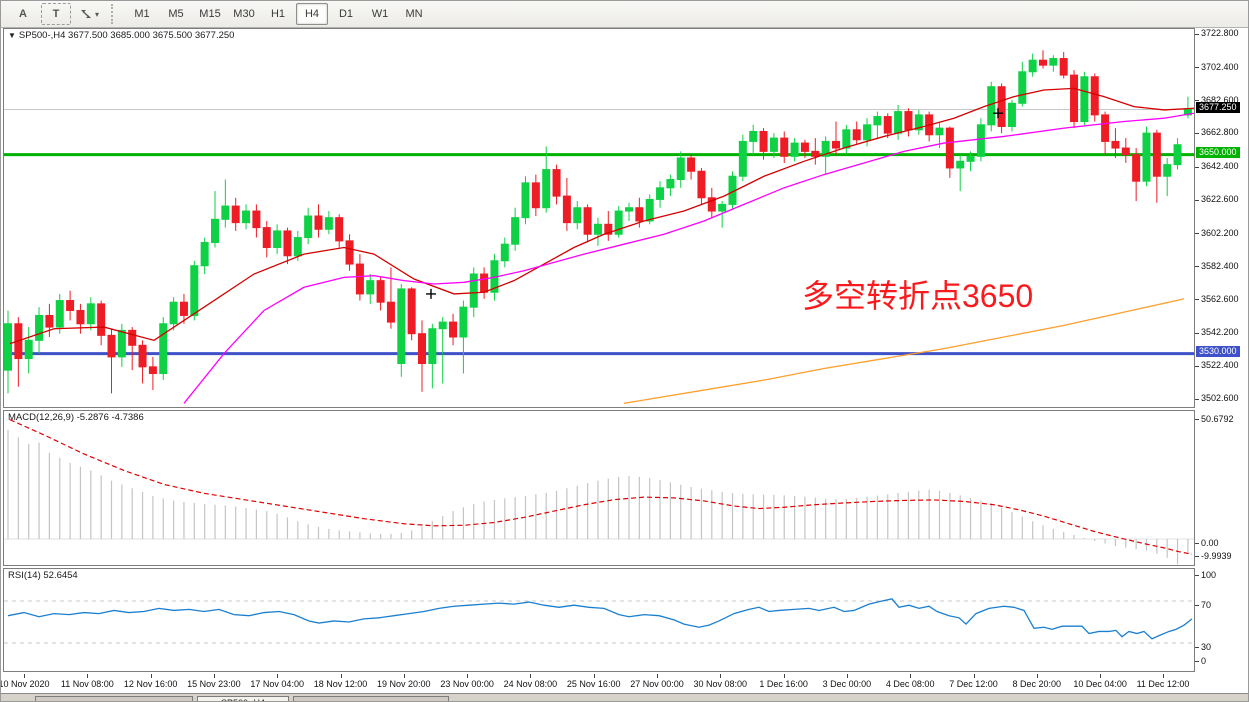 The image size is (1249, 702). I want to click on macd-signal-value: -4.7386, so click(127, 417).